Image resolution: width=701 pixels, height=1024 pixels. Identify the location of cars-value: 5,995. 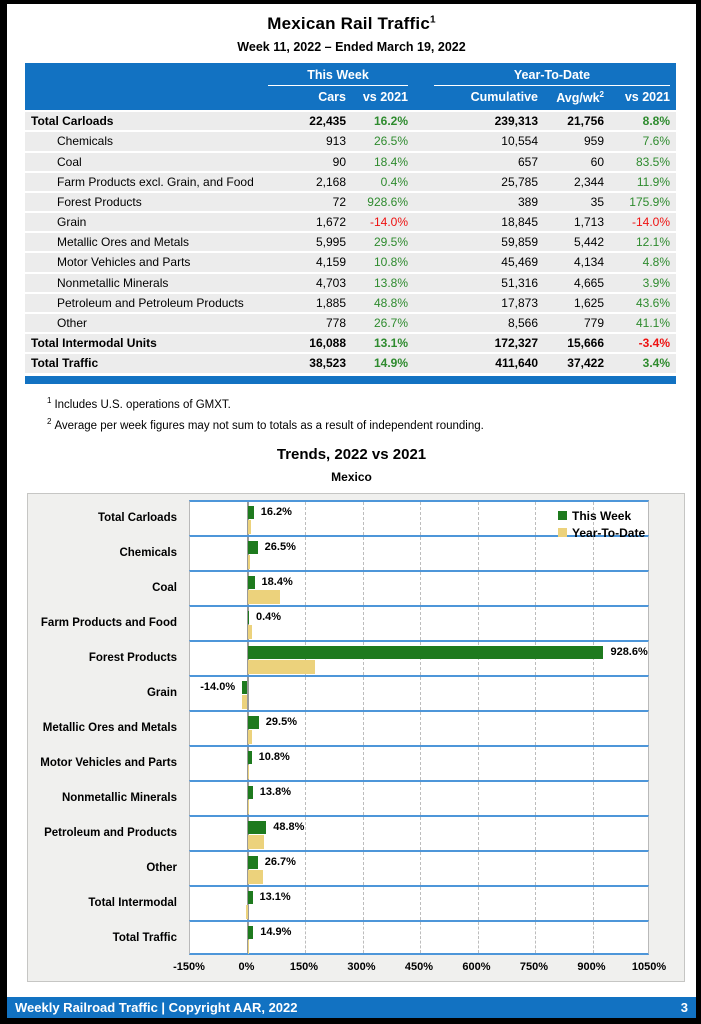
(330, 242).